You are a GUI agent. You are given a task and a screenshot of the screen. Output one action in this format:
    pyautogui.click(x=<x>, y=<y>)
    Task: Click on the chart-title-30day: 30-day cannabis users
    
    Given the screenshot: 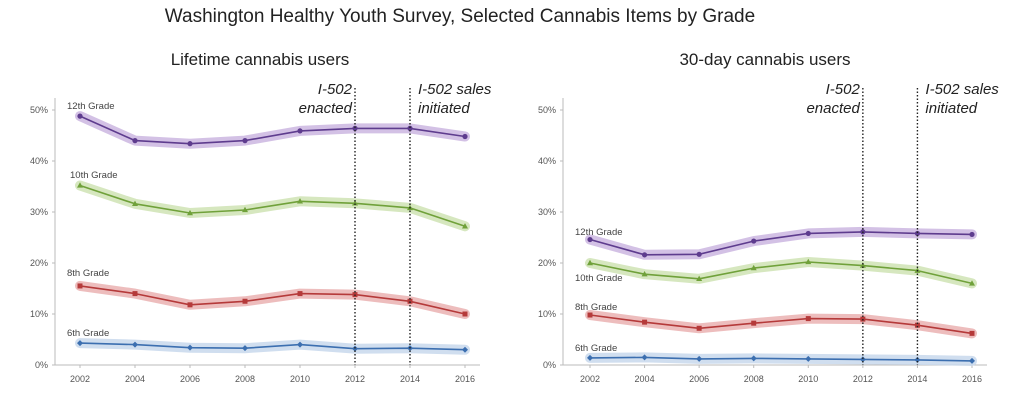 What is the action you would take?
    pyautogui.click(x=765, y=59)
    